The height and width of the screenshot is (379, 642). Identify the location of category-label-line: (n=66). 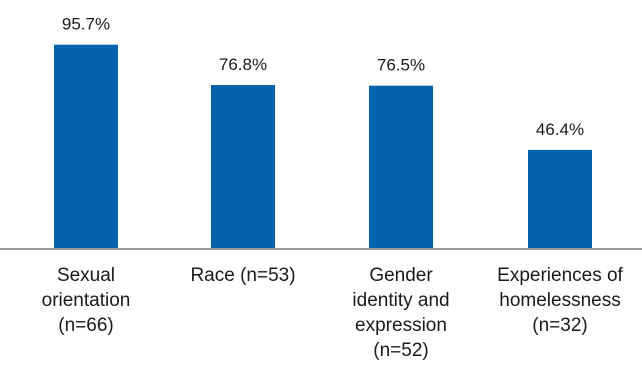
(86, 325).